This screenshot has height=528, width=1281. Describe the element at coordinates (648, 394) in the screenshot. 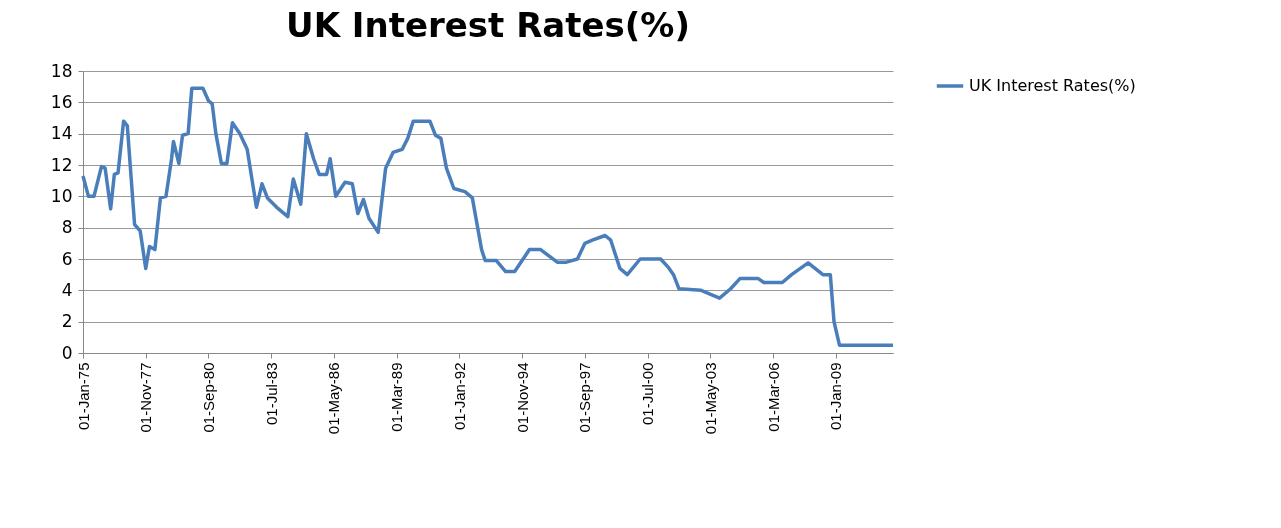

I see `x-tick-label: 01-Jul-00` at that location.